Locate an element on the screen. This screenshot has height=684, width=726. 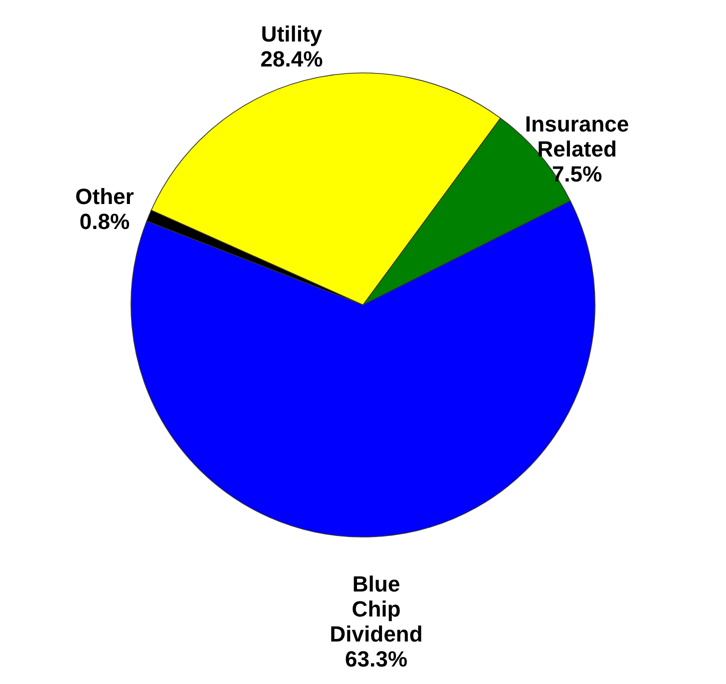
data-label: 0.8% is located at coordinates (105, 221).